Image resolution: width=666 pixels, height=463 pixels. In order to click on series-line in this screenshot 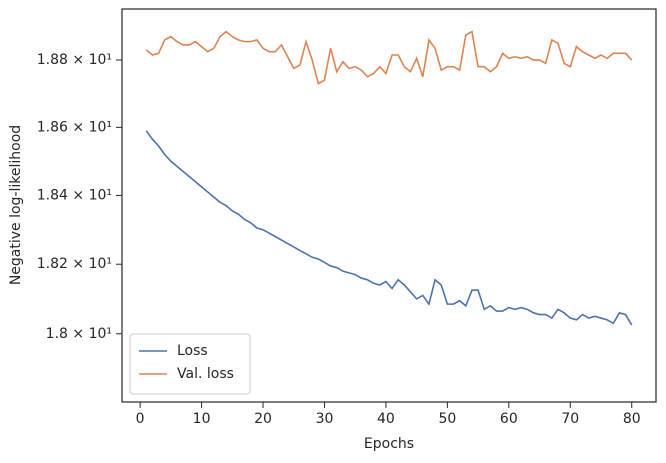, I will do `click(389, 57)`.